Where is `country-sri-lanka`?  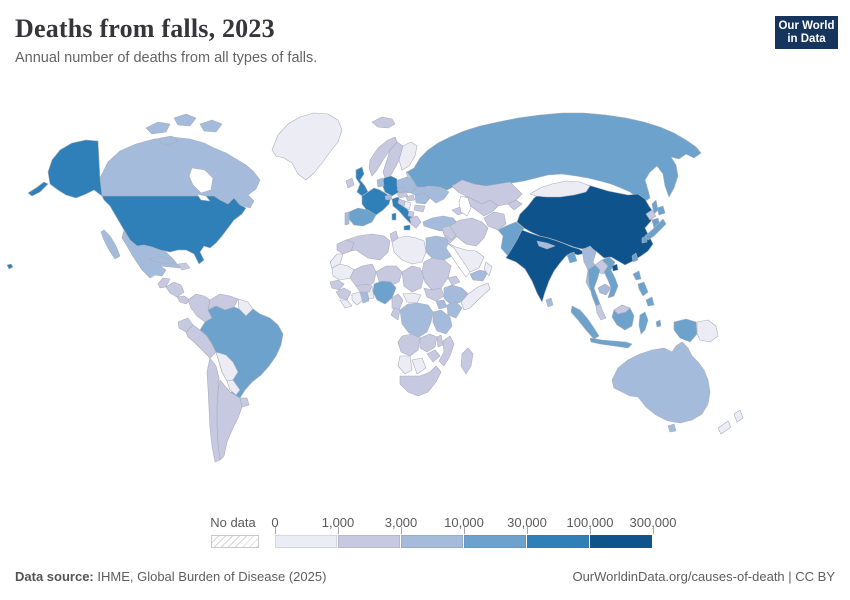
country-sri-lanka is located at coordinates (549, 302).